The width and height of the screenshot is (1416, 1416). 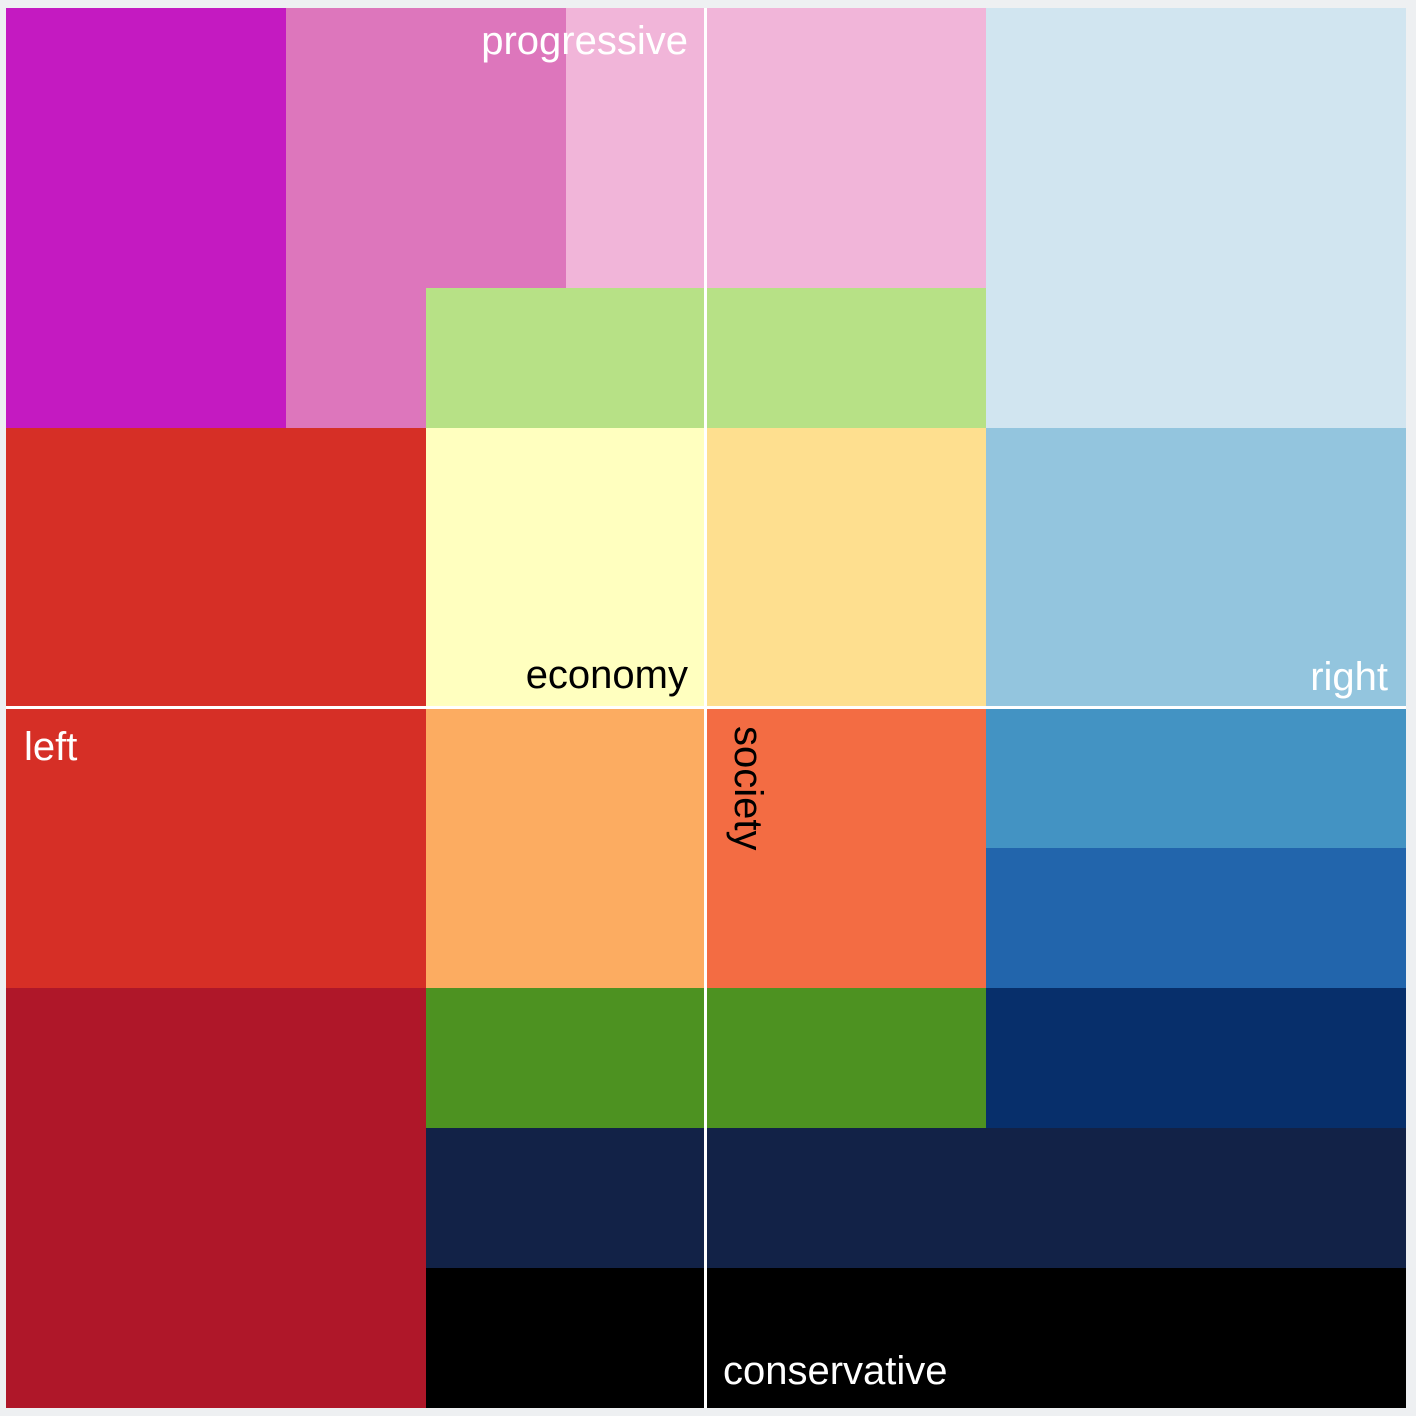 What do you see at coordinates (606, 675) in the screenshot?
I see `label-economy: economy` at bounding box center [606, 675].